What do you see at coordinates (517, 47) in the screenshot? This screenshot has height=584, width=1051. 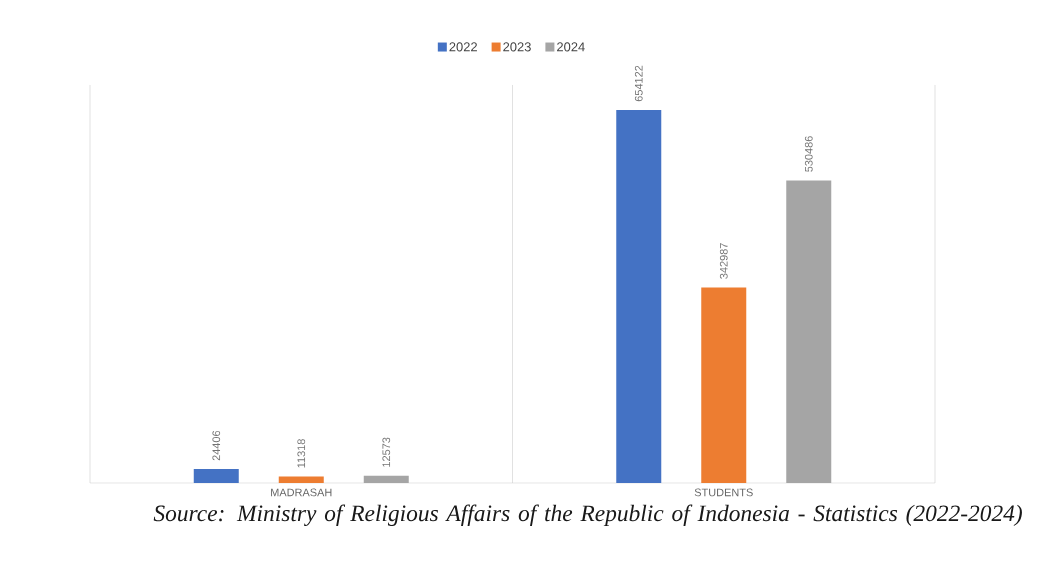 I see `legend-label: 2023` at bounding box center [517, 47].